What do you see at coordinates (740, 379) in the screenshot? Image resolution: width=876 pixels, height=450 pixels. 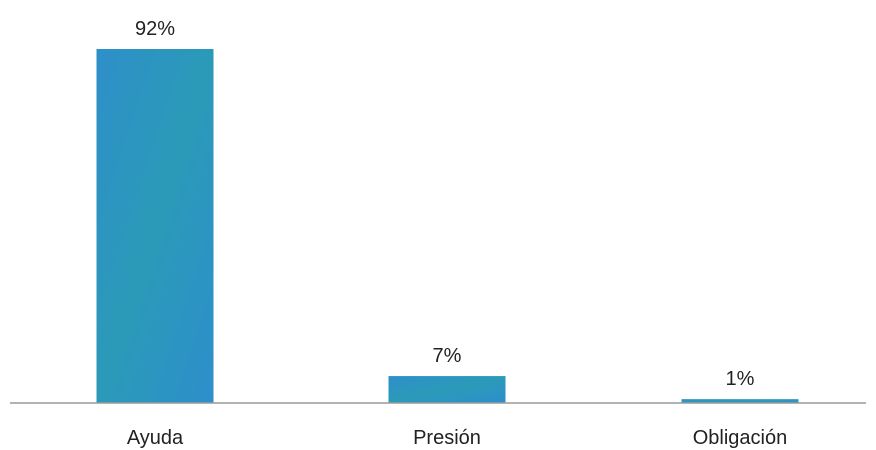 I see `data-label-3: 1%` at bounding box center [740, 379].